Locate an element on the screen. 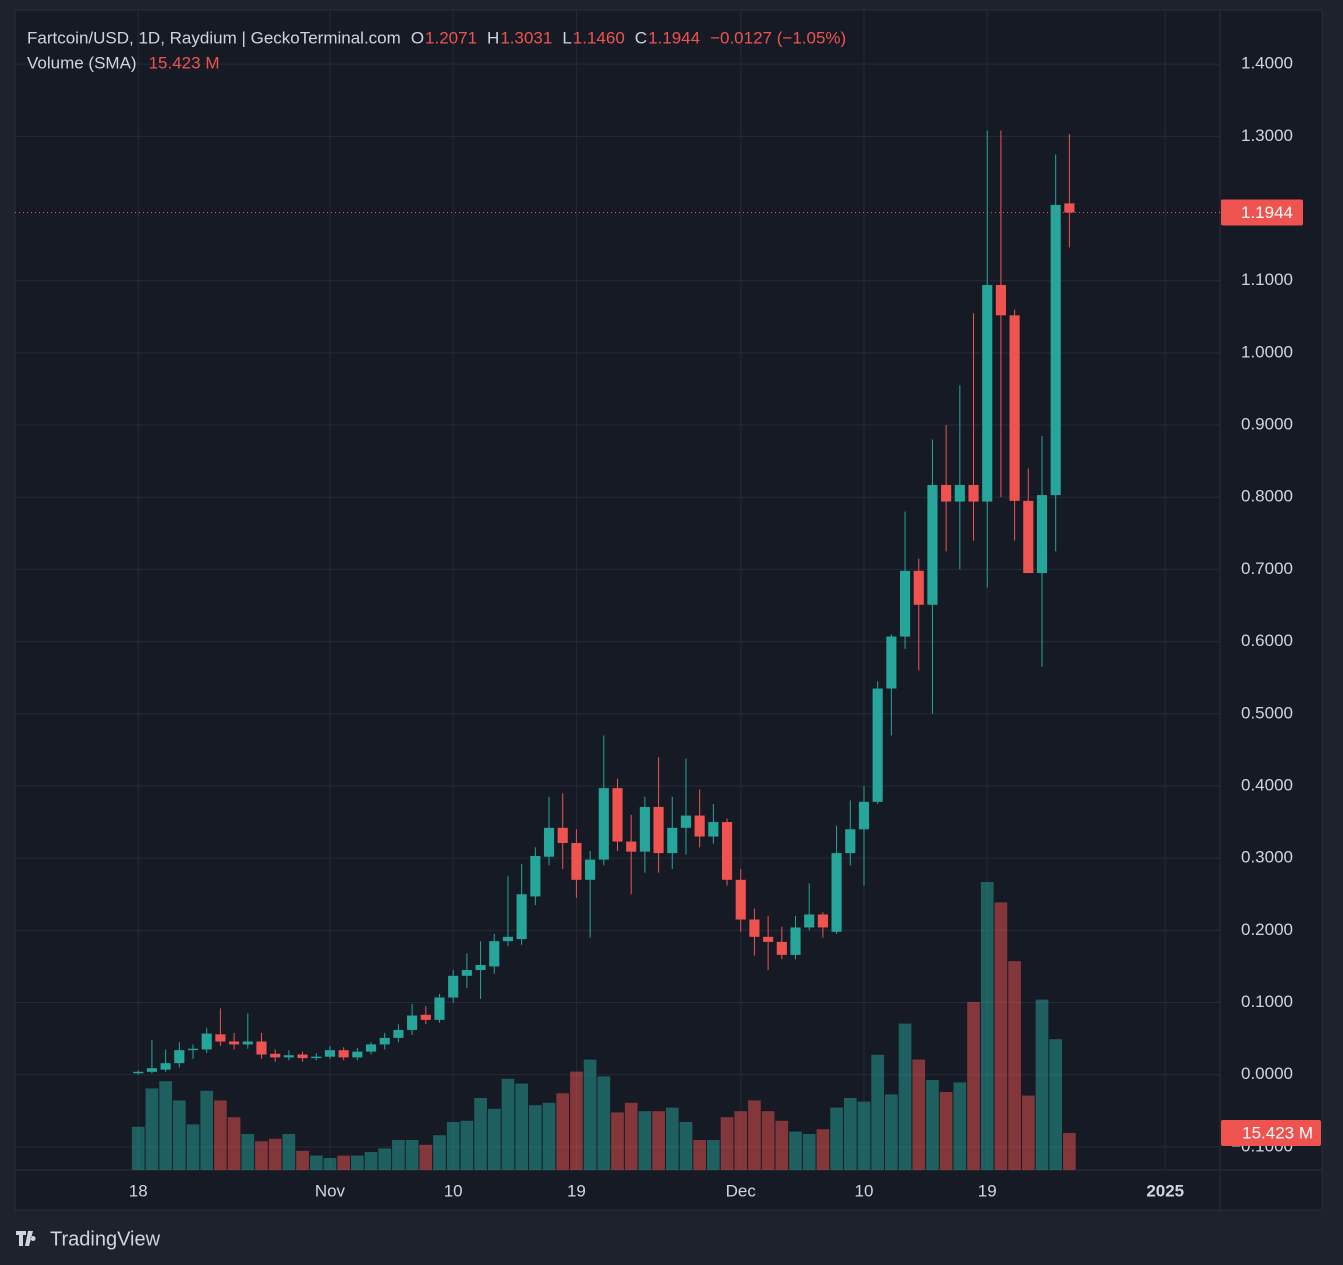 The height and width of the screenshot is (1265, 1343). volume-name: Volume (SMA) is located at coordinates (82, 62).